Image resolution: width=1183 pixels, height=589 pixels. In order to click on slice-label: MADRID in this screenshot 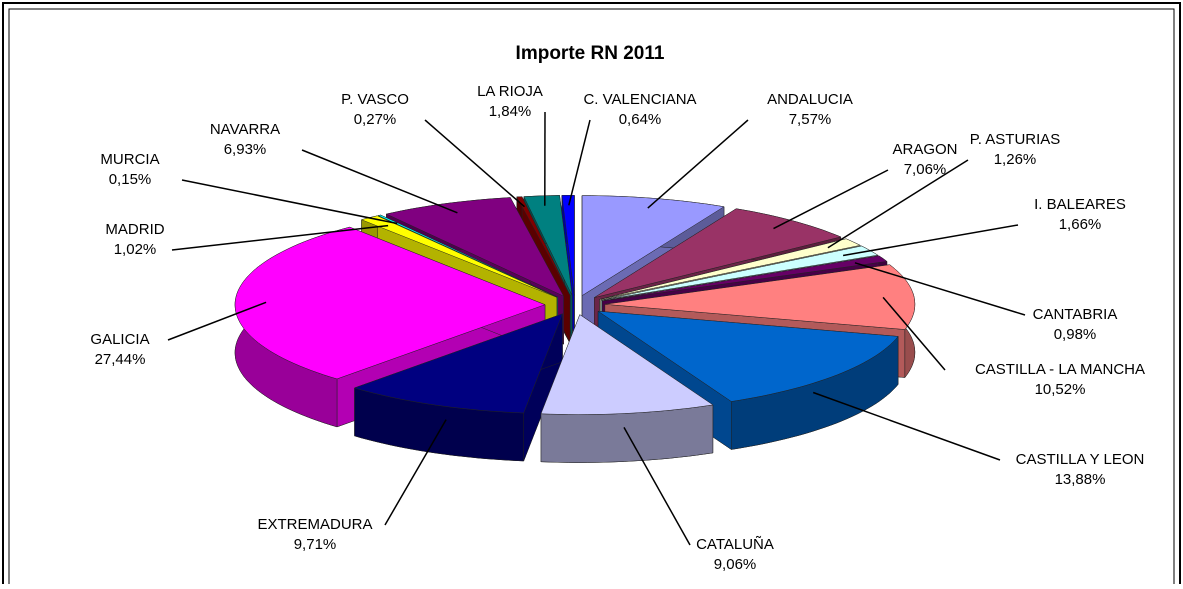, I will do `click(134, 229)`.